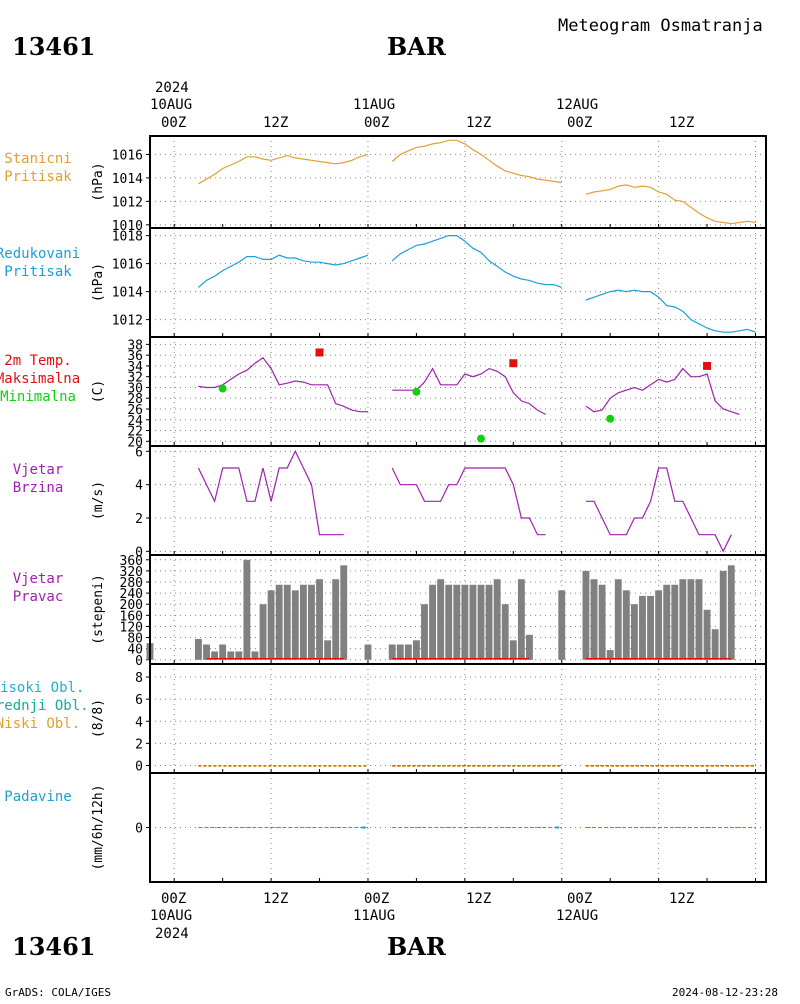 The height and width of the screenshot is (1004, 800). What do you see at coordinates (131, 561) in the screenshot?
I see `y-tick-label: 360` at bounding box center [131, 561].